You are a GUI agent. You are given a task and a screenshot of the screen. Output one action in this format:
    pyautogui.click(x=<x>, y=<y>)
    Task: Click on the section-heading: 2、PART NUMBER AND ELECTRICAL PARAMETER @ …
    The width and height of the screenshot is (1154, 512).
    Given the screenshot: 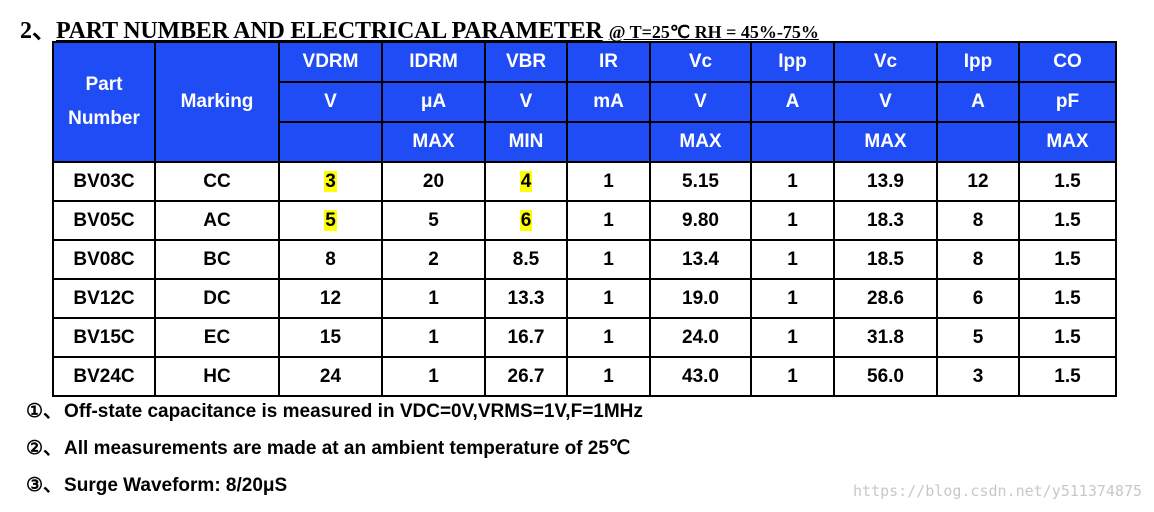 What is the action you would take?
    pyautogui.click(x=419, y=27)
    